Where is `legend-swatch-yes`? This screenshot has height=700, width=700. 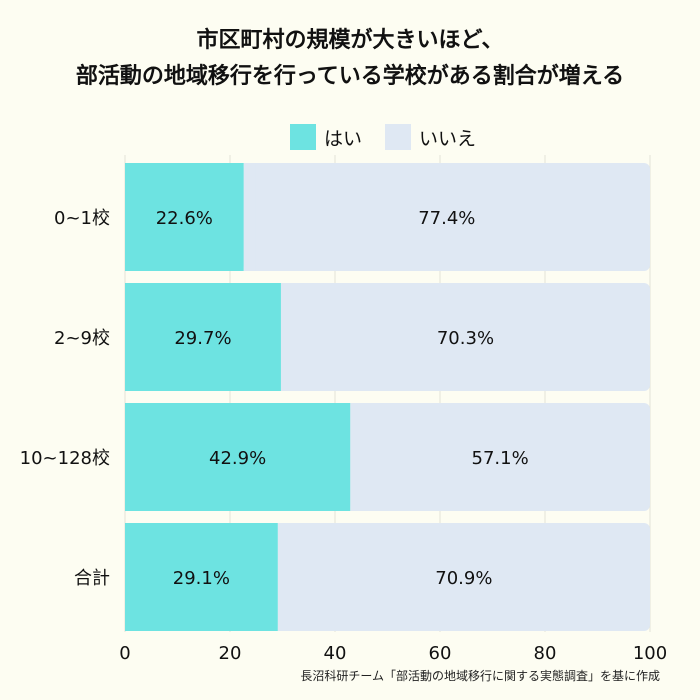 legend-swatch-yes is located at coordinates (303, 137).